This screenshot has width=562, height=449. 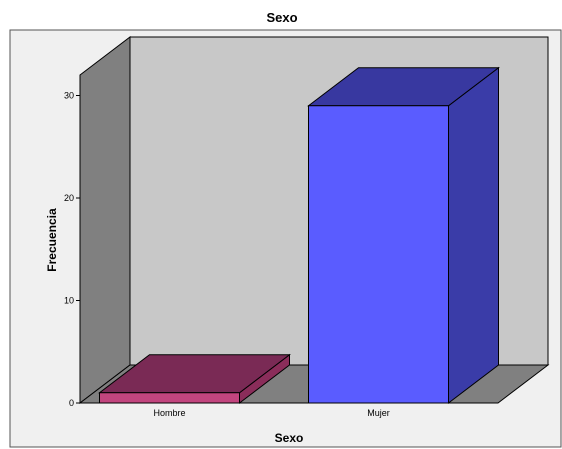 What do you see at coordinates (281, 17) in the screenshot?
I see `chart-title: Sexo` at bounding box center [281, 17].